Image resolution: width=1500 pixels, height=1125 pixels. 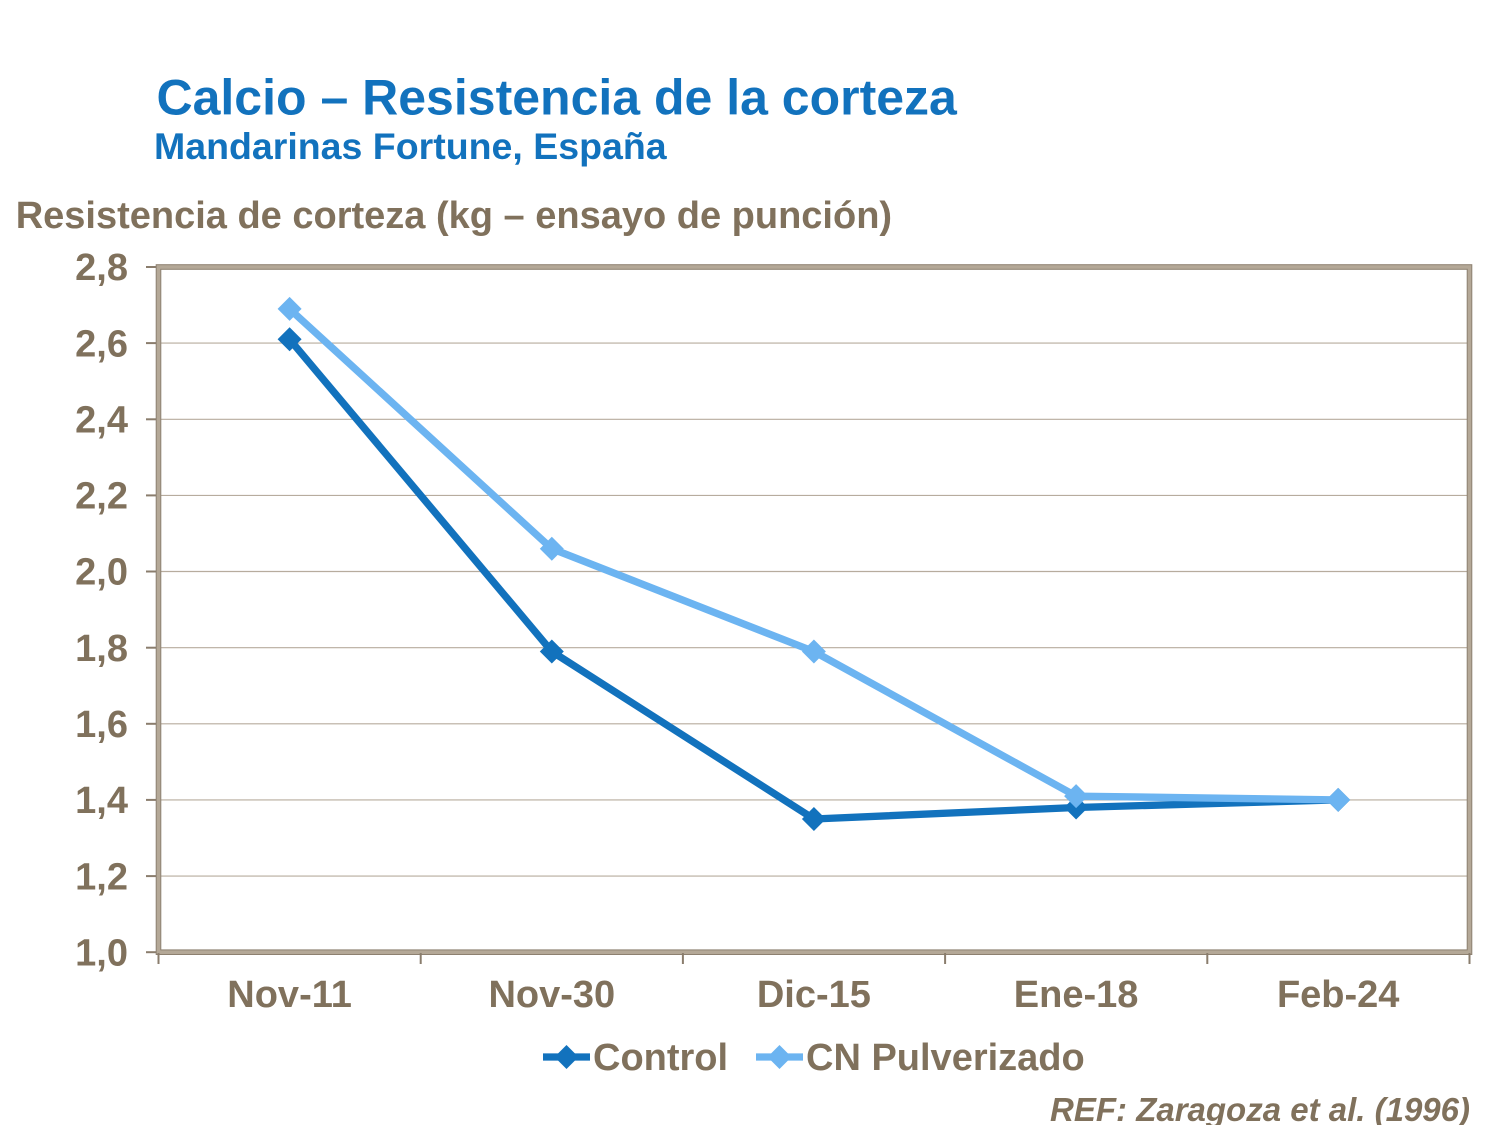 I want to click on svg-text: Feb-24, so click(x=1338, y=995).